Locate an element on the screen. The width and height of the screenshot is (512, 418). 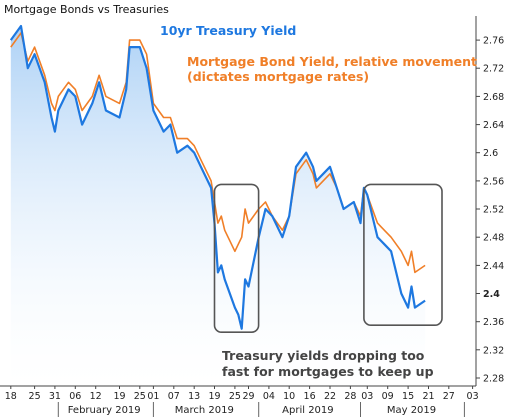
x-tick-label: 18 is located at coordinates (11, 396).